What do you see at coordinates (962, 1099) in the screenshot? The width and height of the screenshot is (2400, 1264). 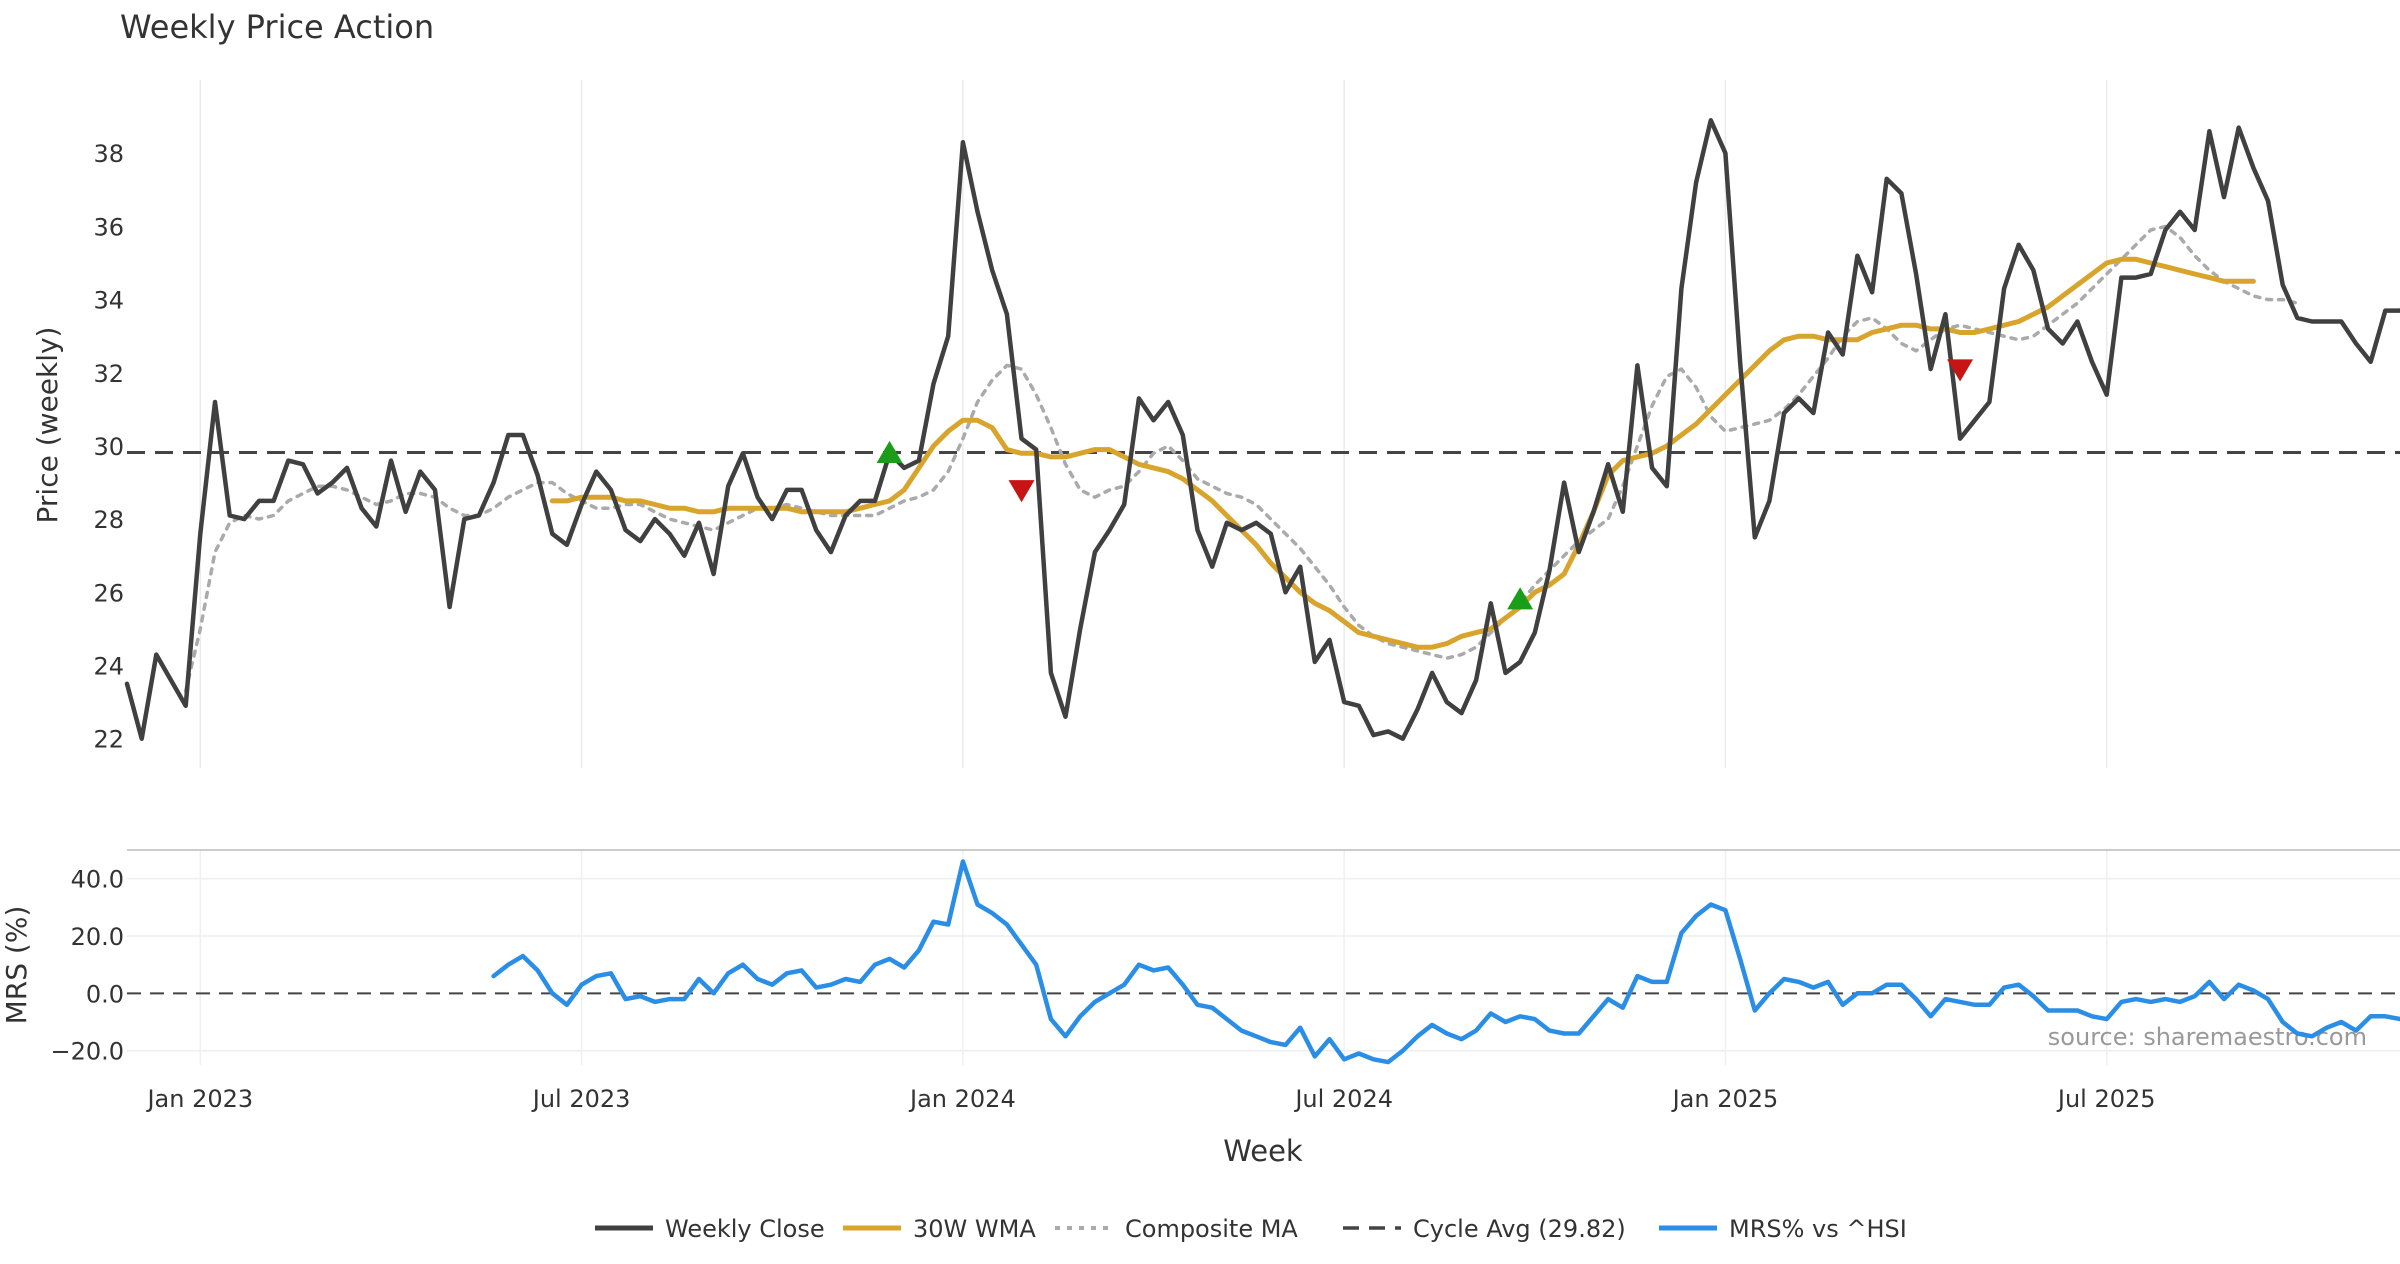 I see `x-tick-label: Jan 2024` at bounding box center [962, 1099].